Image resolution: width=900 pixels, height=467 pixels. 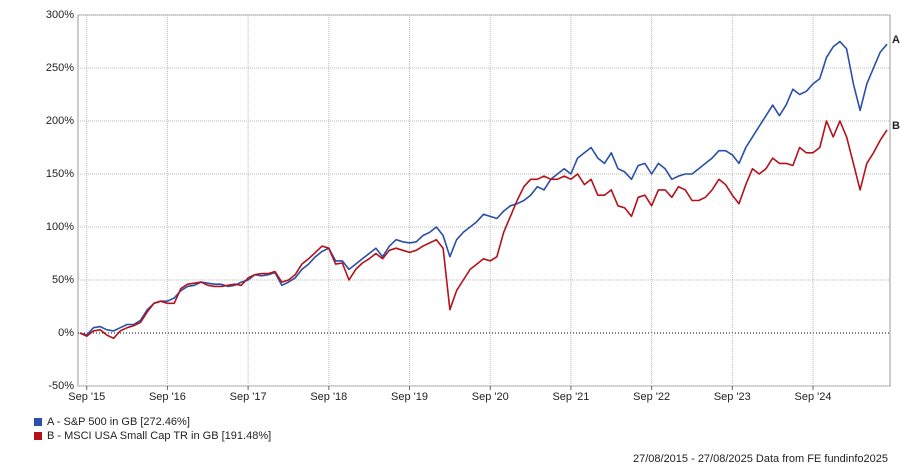 I want to click on y-tick-label: 150%, so click(x=60, y=174).